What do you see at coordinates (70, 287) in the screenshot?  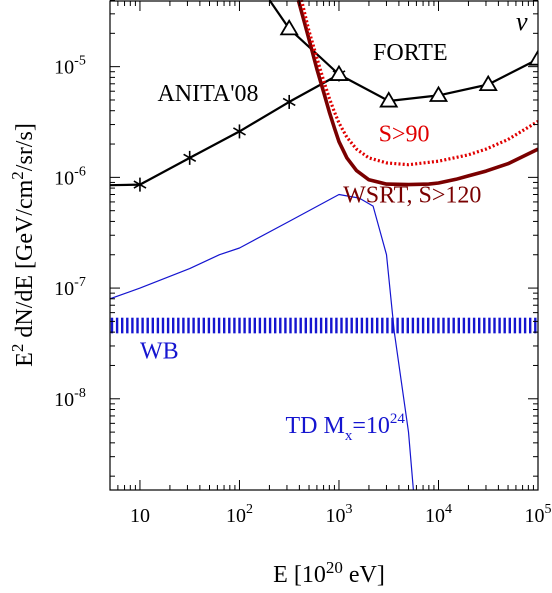 I see `y-tick-label: 10⁻⁷` at bounding box center [70, 287].